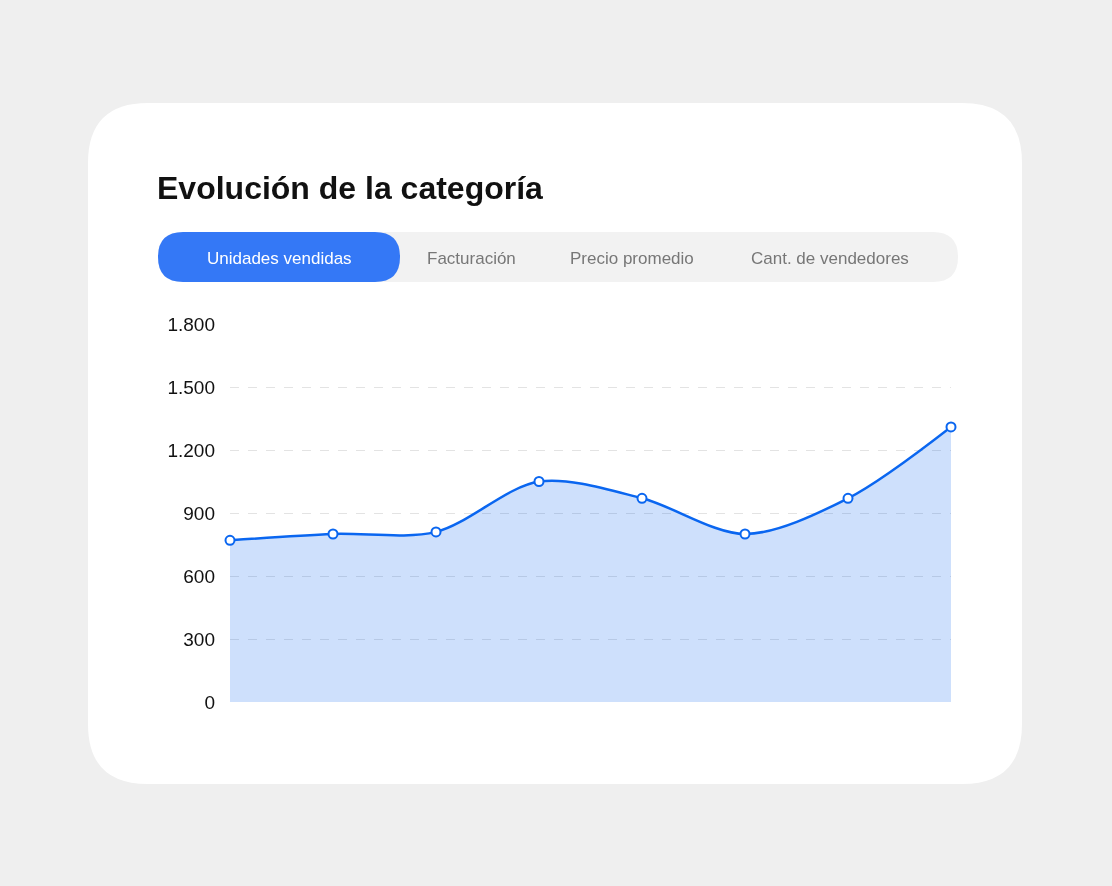  I want to click on y-tick-label: 1.200, so click(191, 450).